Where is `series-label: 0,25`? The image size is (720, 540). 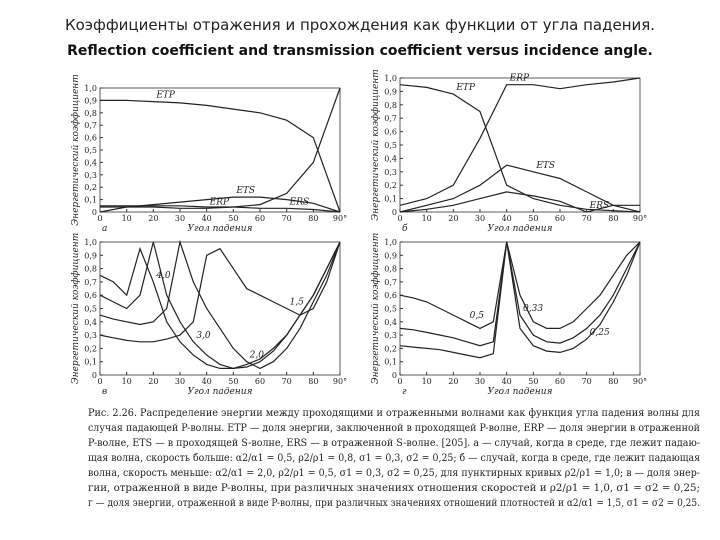 series-label: 0,25 is located at coordinates (600, 333).